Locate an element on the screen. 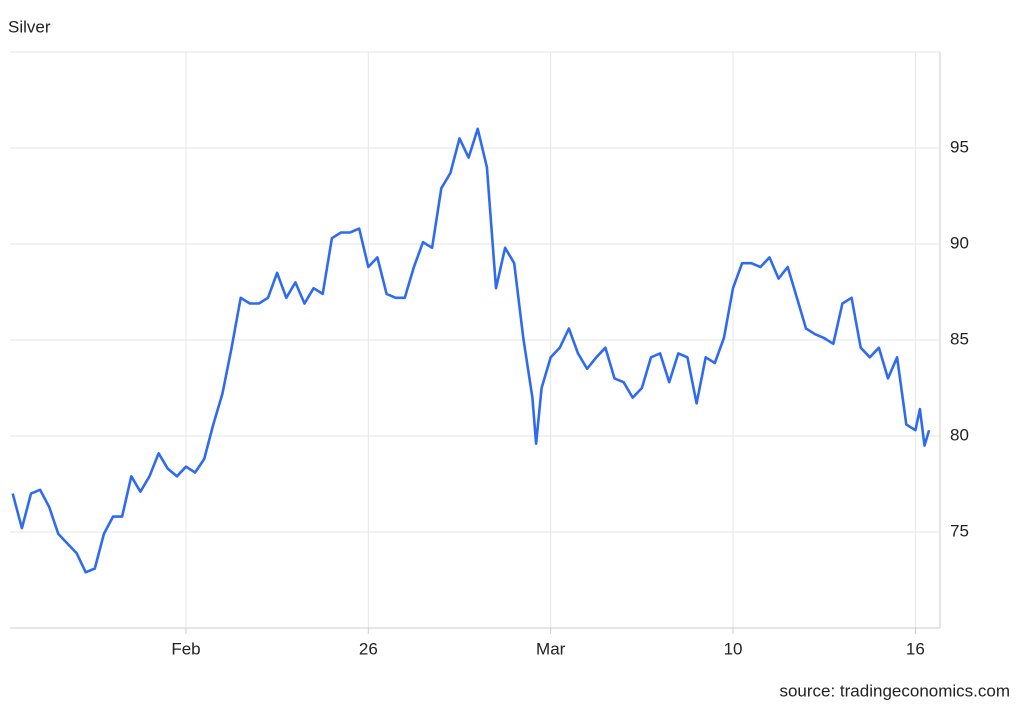  y-tick-label: 95 is located at coordinates (959, 146).